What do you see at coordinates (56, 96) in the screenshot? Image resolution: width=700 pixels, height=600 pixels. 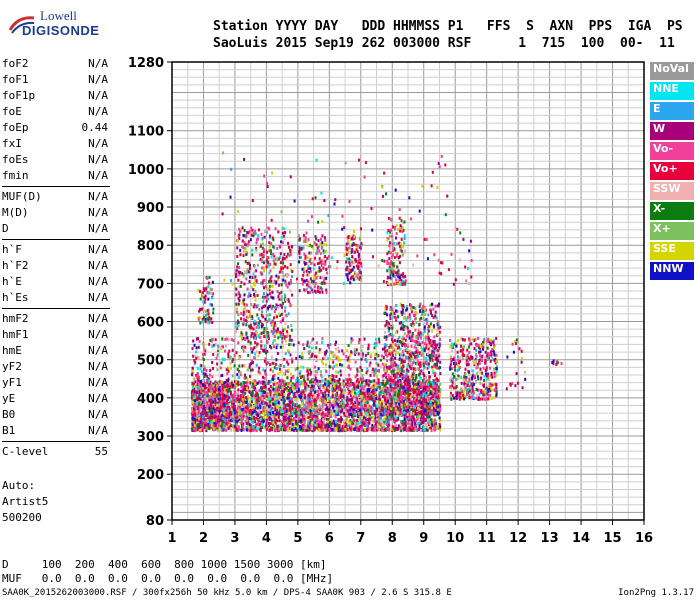 I see `param-row: foF1p N/A` at bounding box center [56, 96].